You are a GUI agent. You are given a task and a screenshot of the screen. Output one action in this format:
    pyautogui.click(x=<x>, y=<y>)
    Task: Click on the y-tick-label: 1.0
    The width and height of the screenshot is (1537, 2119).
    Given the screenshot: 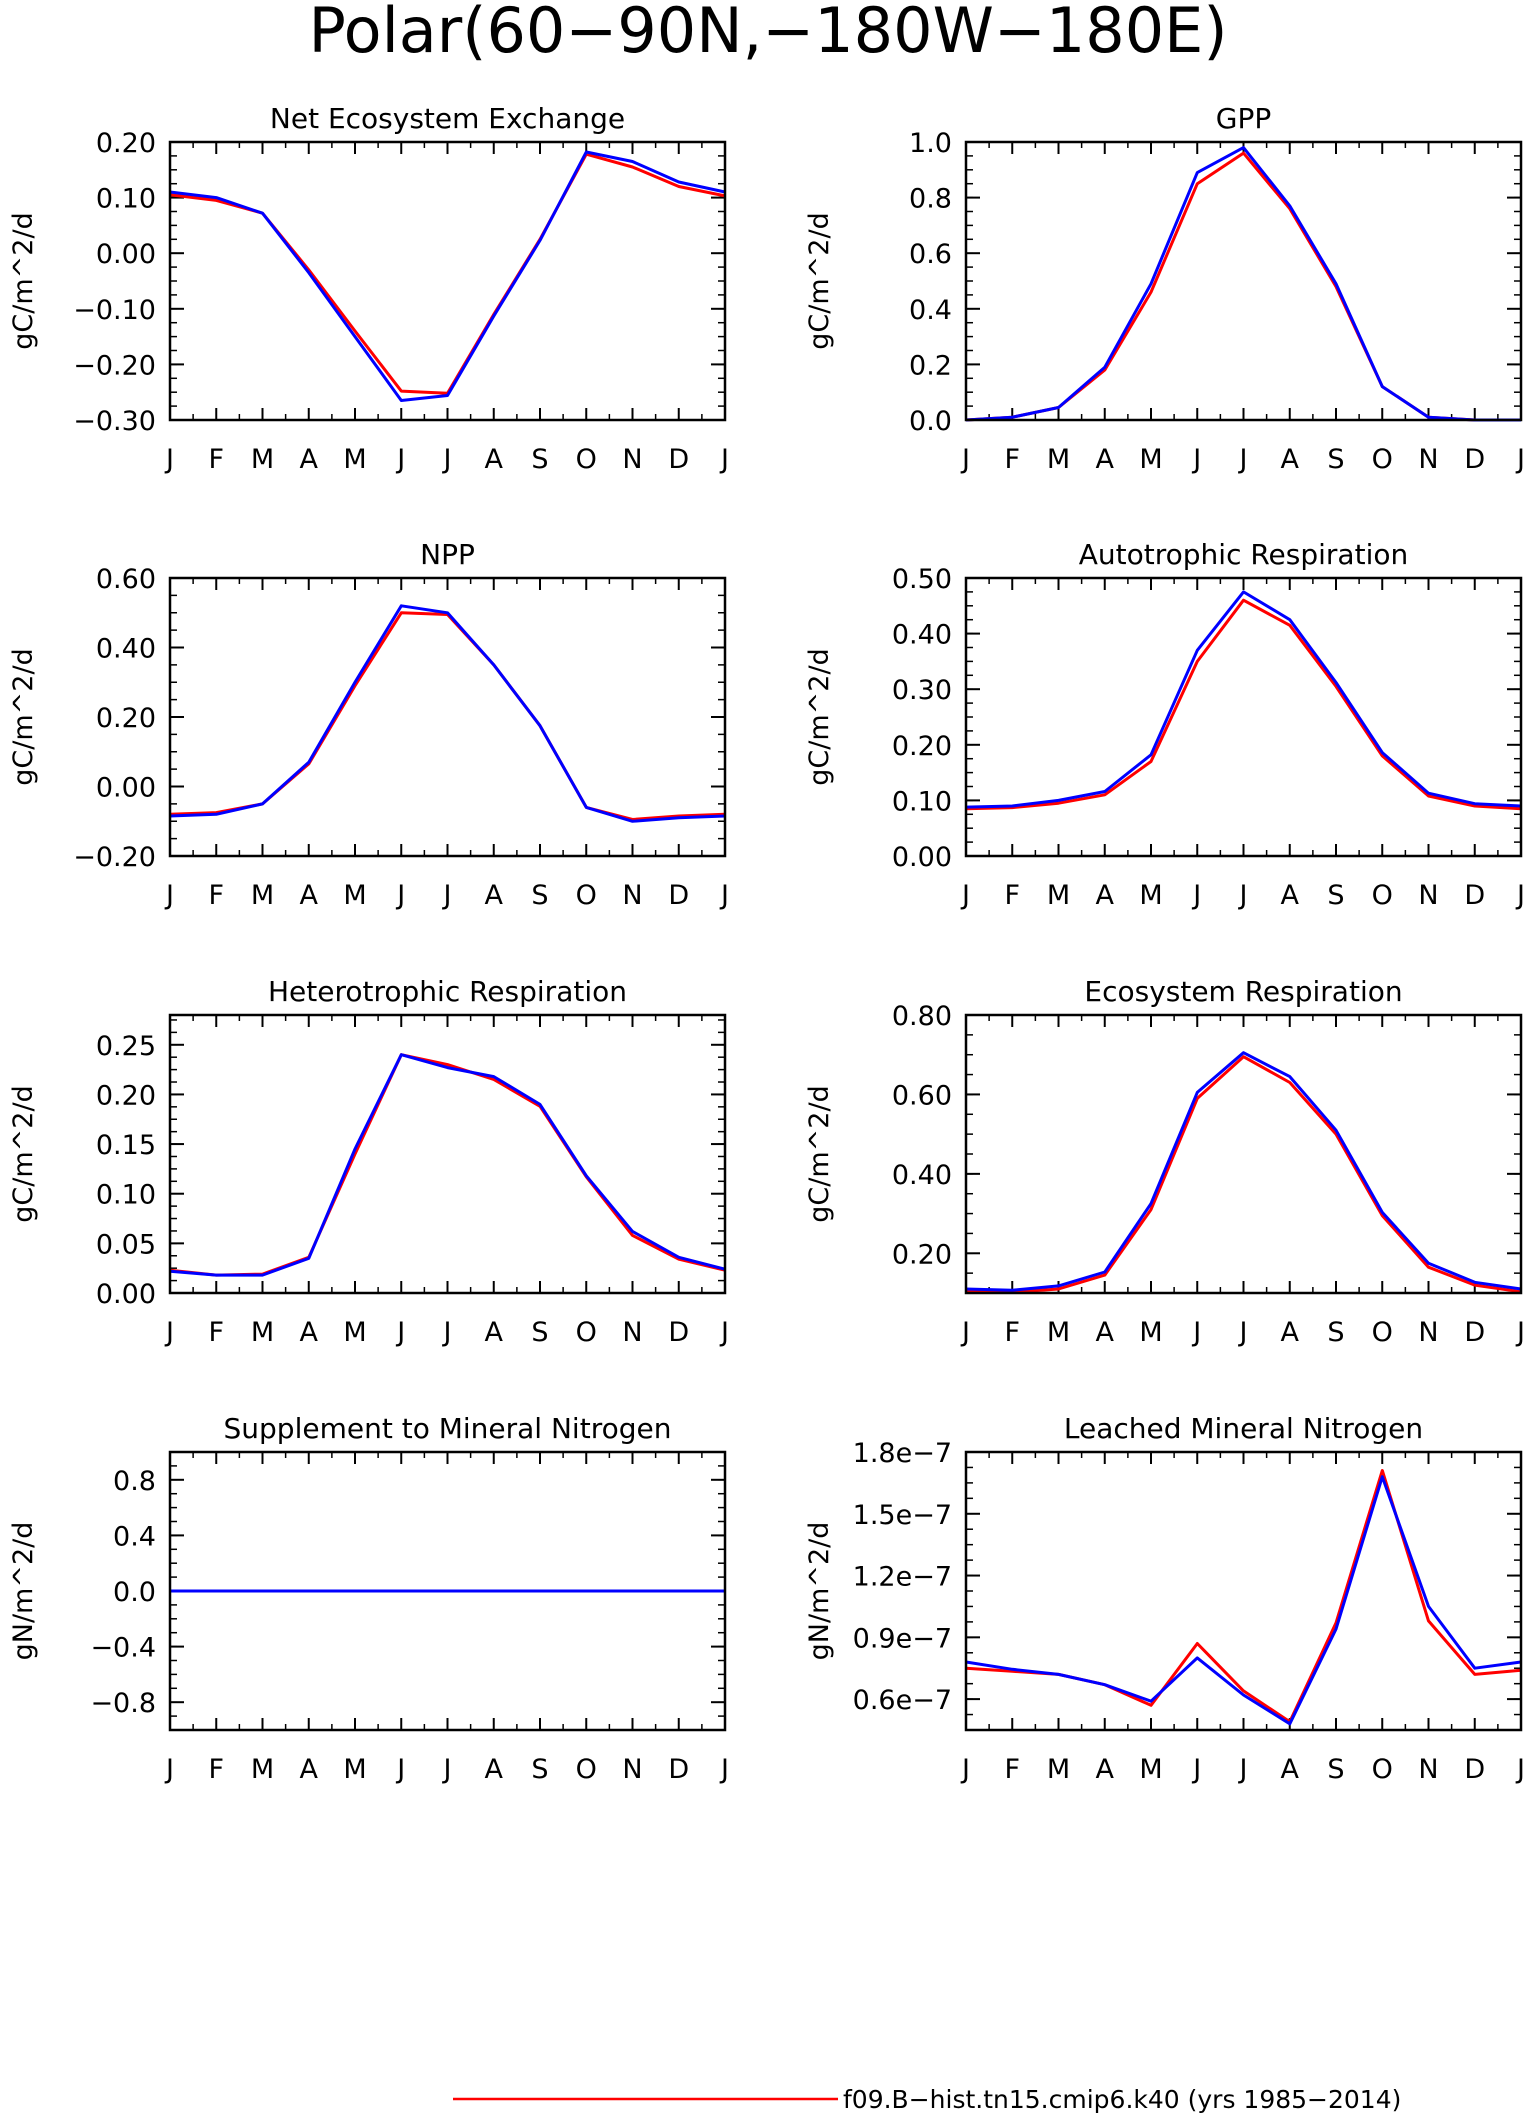 What is the action you would take?
    pyautogui.click(x=930, y=143)
    